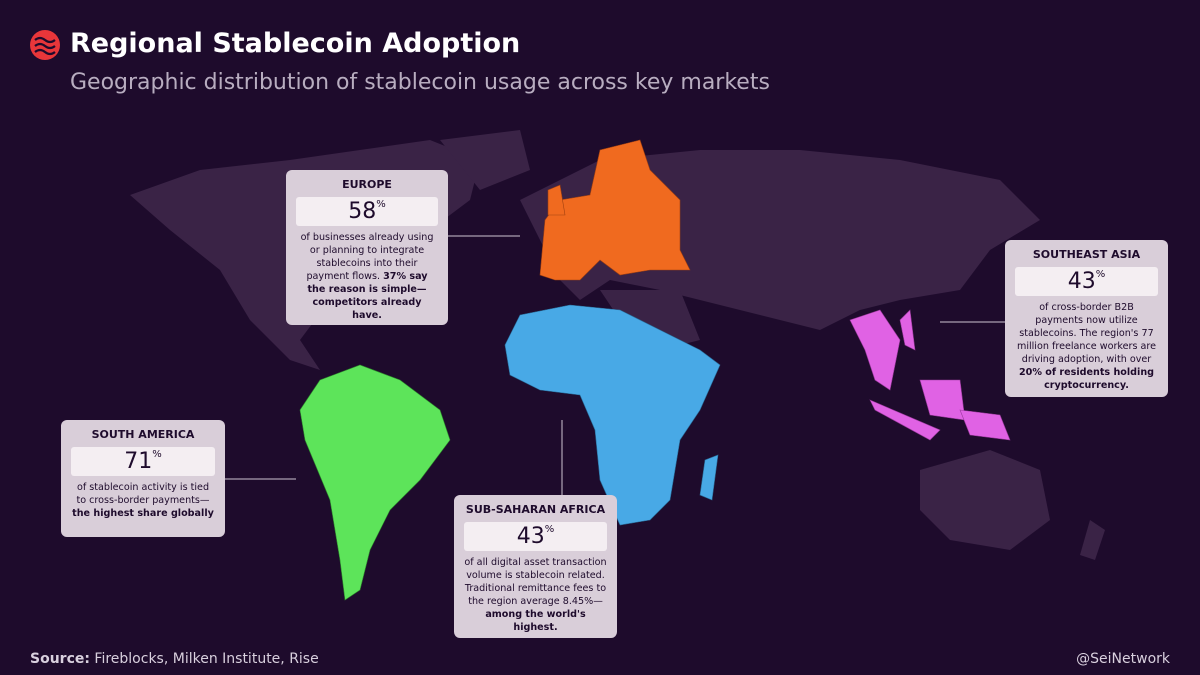 The width and height of the screenshot is (1200, 675). What do you see at coordinates (138, 461) in the screenshot?
I see `stat-value: 71` at bounding box center [138, 461].